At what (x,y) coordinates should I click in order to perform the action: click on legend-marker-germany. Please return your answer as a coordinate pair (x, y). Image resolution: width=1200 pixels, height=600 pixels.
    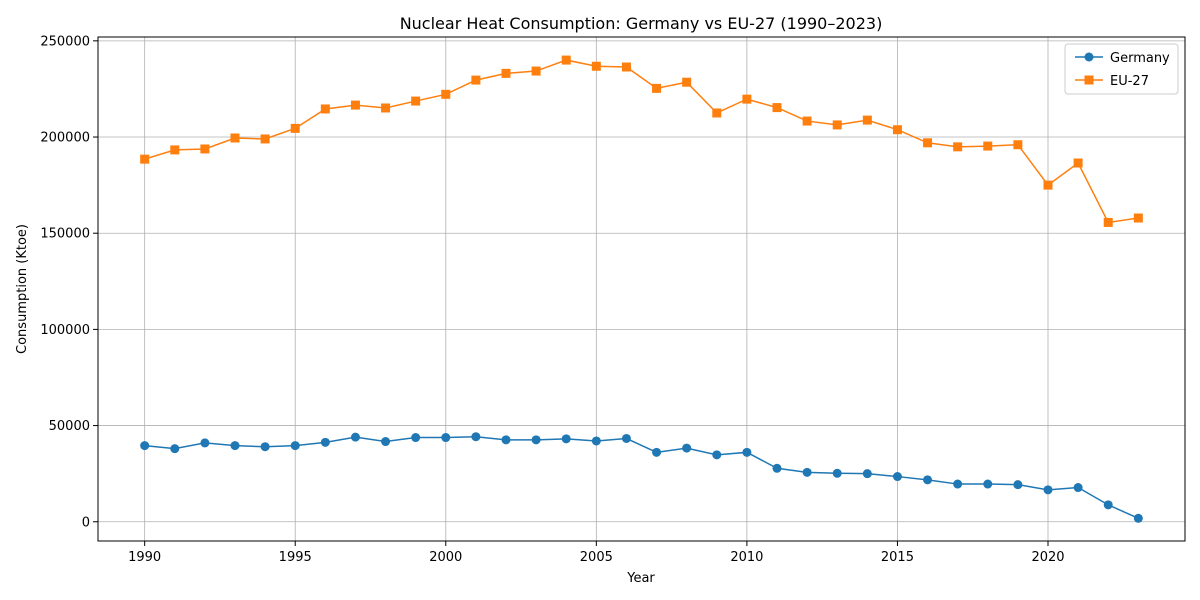
    Looking at the image, I should click on (1089, 57).